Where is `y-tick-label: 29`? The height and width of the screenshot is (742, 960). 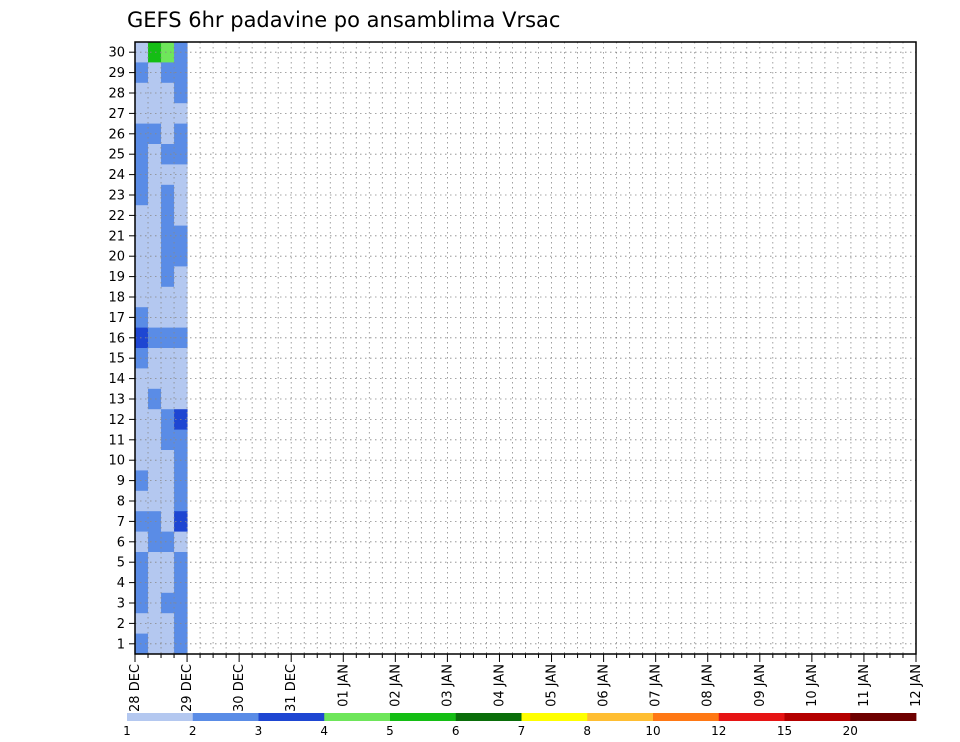
y-tick-label: 29 is located at coordinates (116, 73).